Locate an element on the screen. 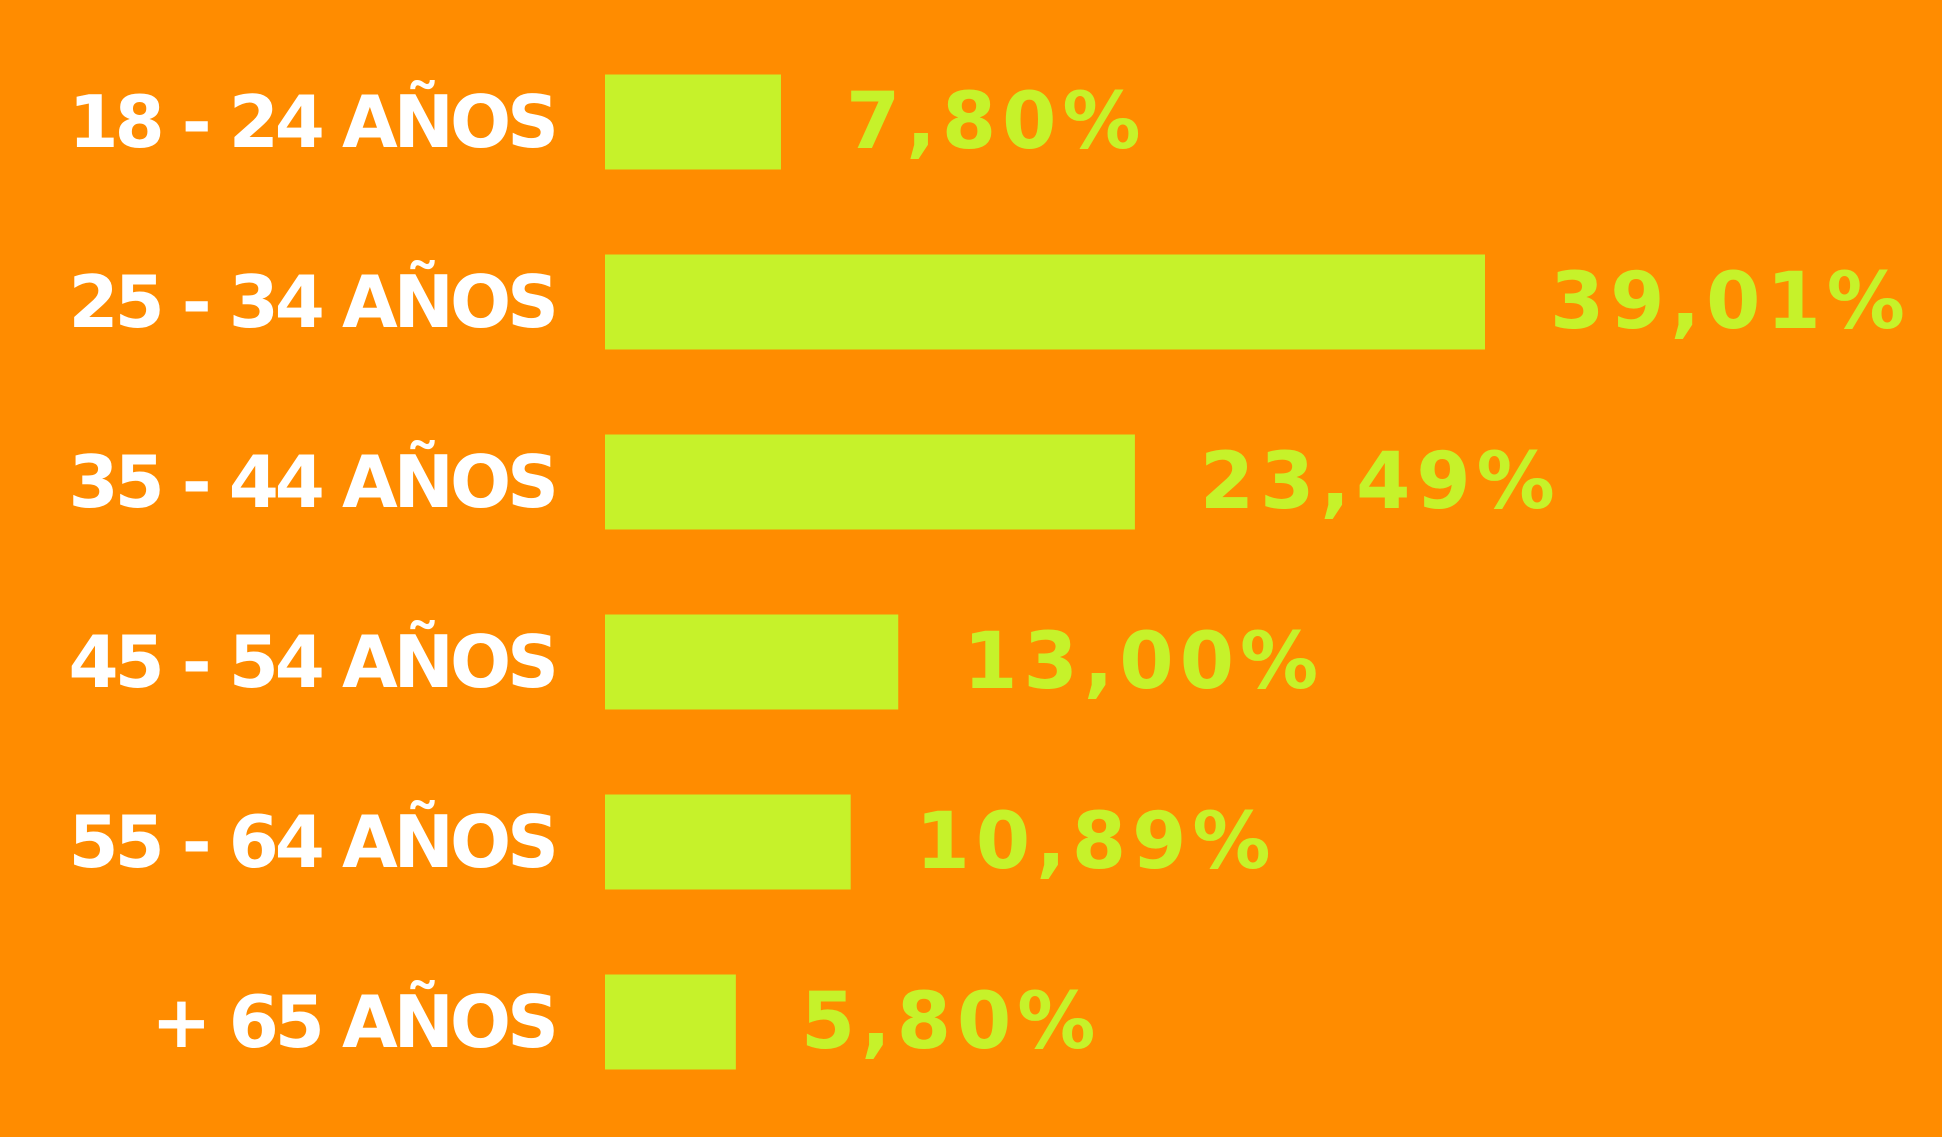  category-label: 25 - 34 AÑOS is located at coordinates (311, 302).